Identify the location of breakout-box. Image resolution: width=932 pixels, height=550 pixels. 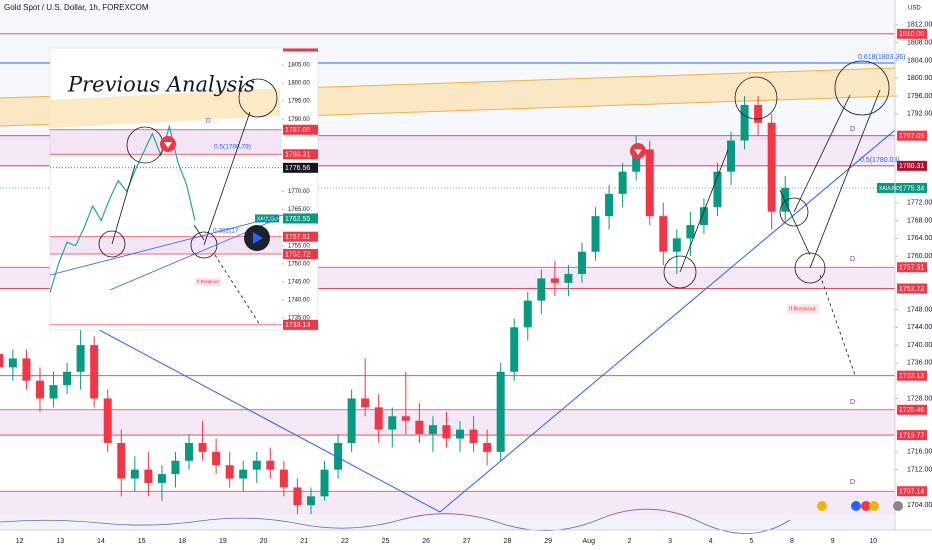
(208, 282).